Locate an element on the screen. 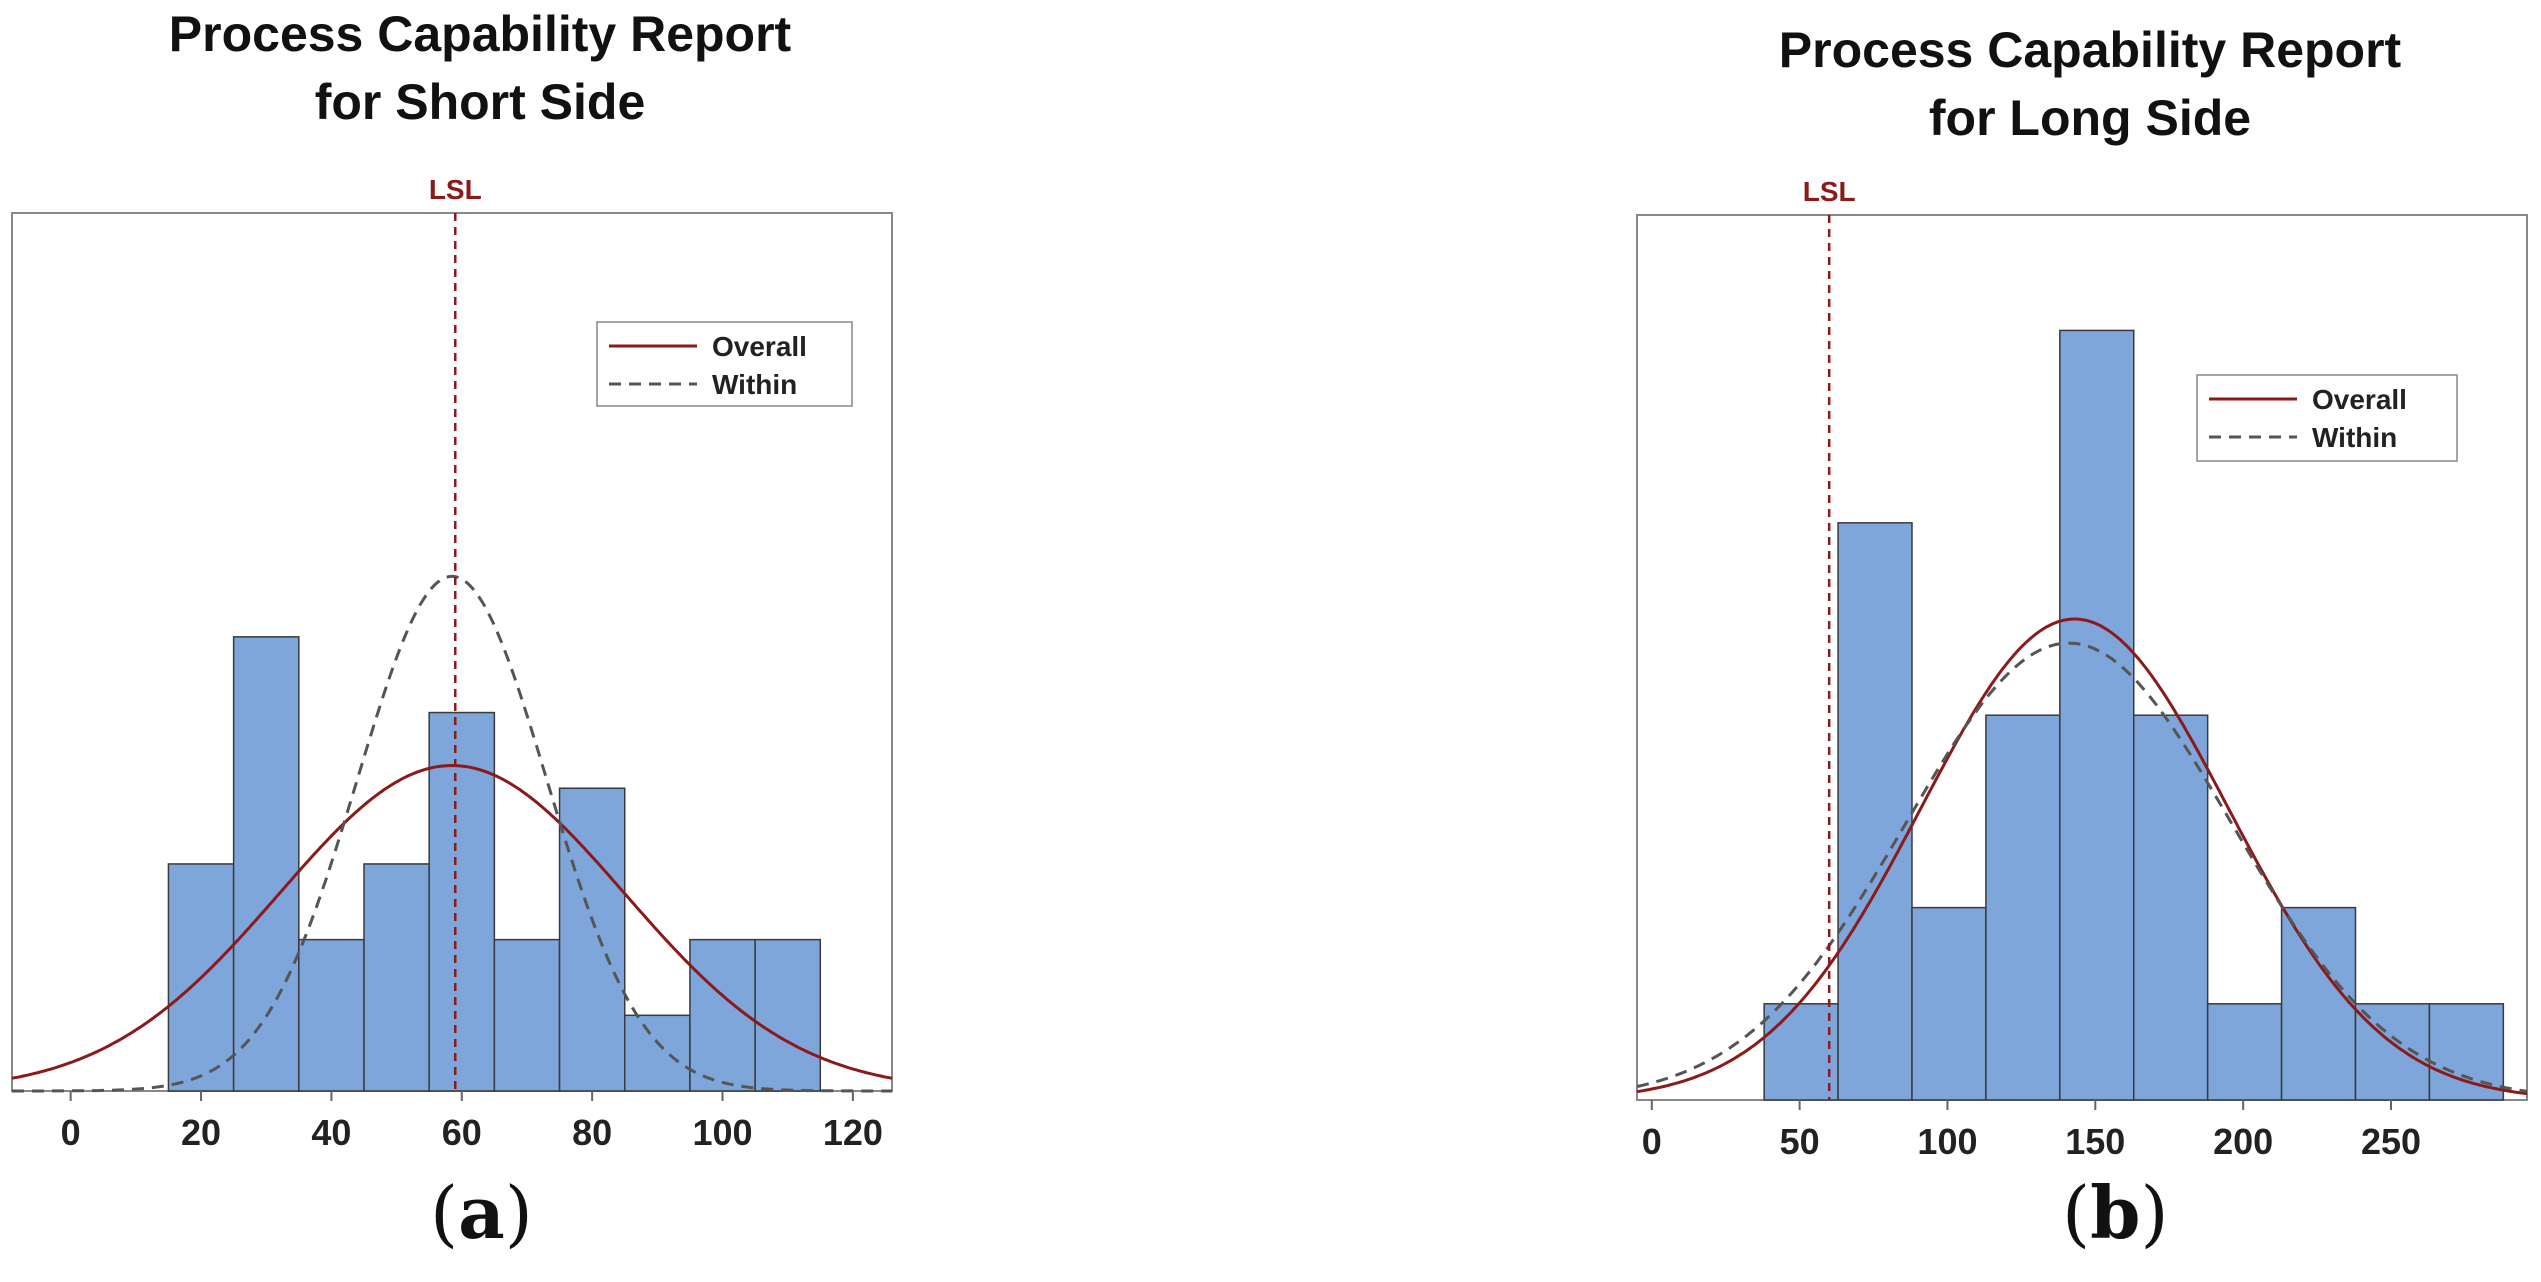  caption-b-label: b is located at coordinates (2115, 1212).